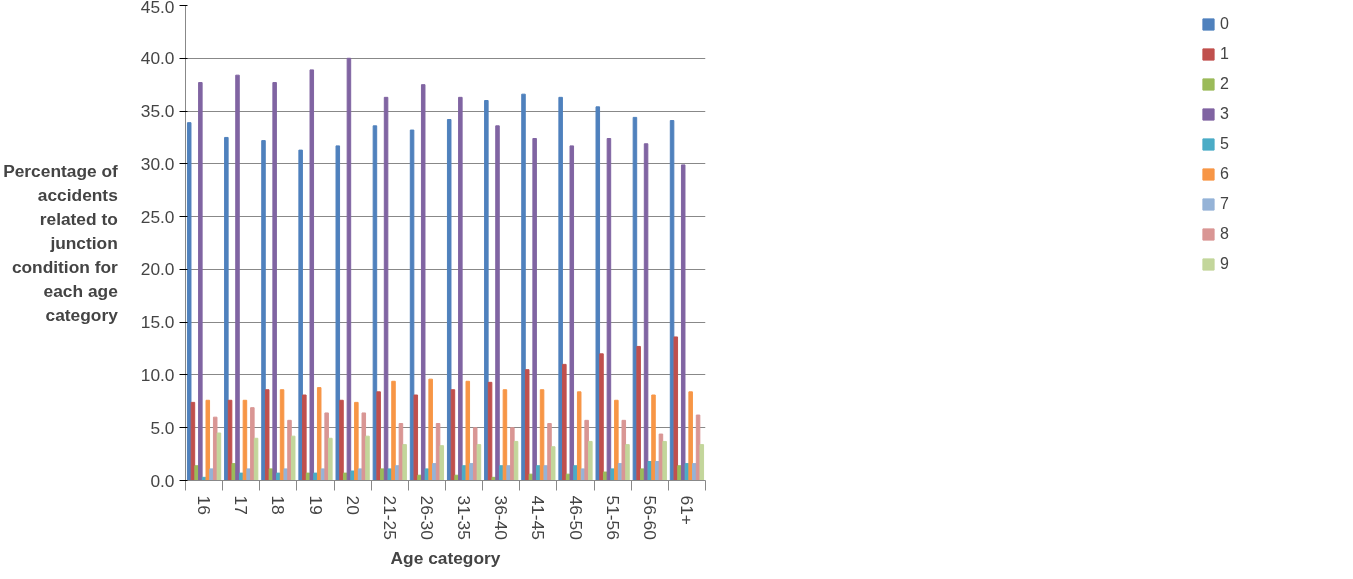 Image resolution: width=1353 pixels, height=579 pixels. What do you see at coordinates (1225, 264) in the screenshot?
I see `legend-label: 9` at bounding box center [1225, 264].